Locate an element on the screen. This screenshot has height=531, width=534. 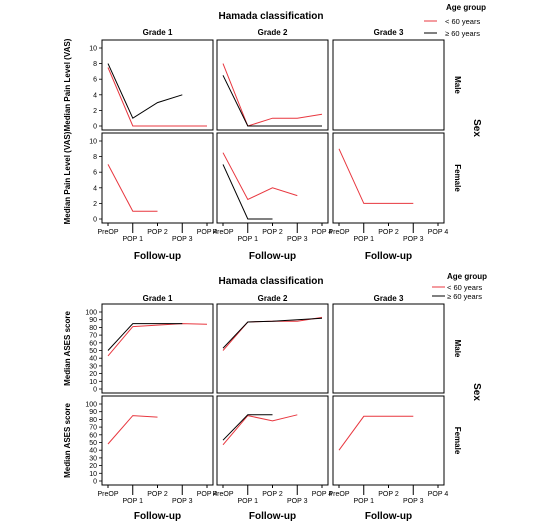
y-tick-label: 100 is located at coordinates (91, 313).